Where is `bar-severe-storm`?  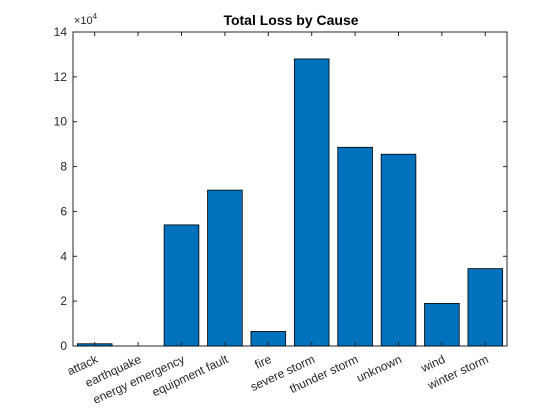
bar-severe-storm is located at coordinates (311, 202).